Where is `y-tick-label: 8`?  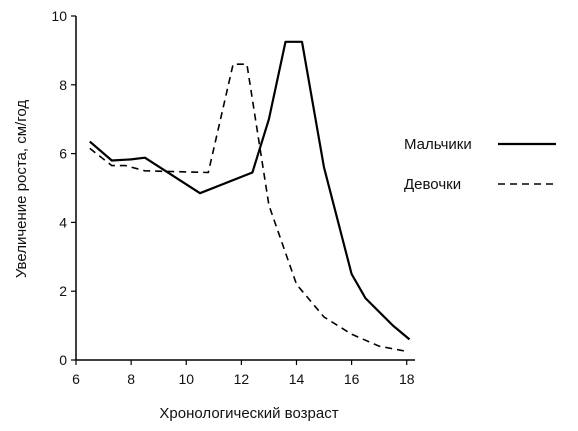
y-tick-label: 8 is located at coordinates (63, 85).